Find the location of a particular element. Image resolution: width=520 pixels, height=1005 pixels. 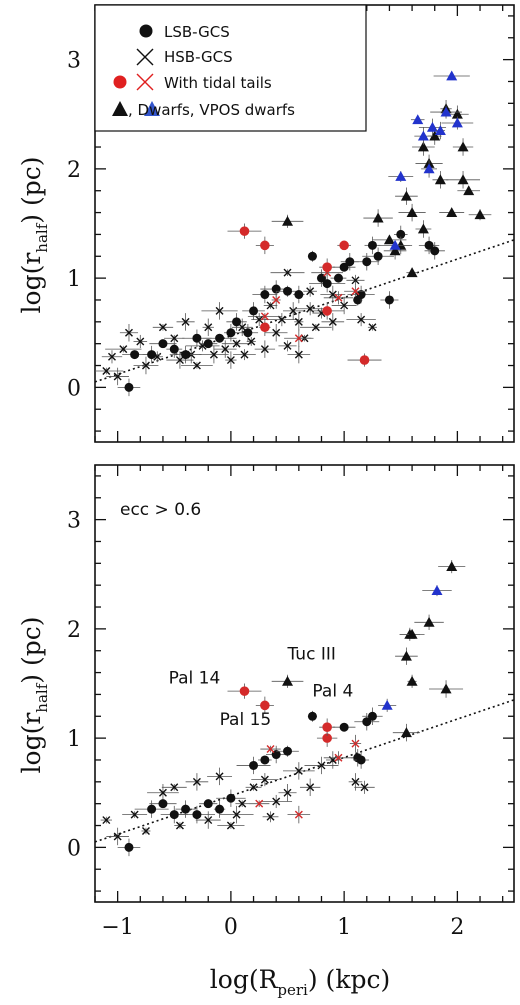

y-axis-label-top-main: log(r is located at coordinates (31, 283).